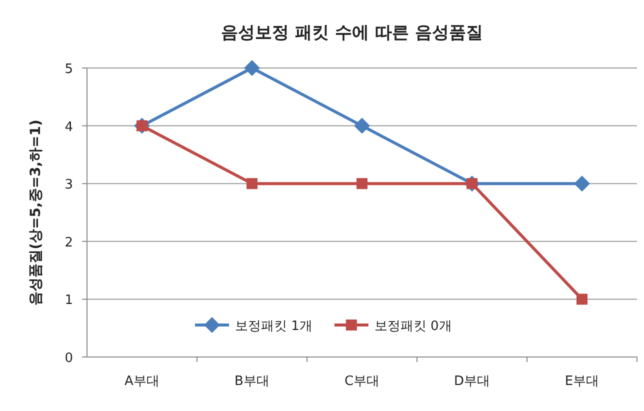  What do you see at coordinates (36, 213) in the screenshot?
I see `y-axis-title: 음성품질(상=5,중=3,하=1)` at bounding box center [36, 213].